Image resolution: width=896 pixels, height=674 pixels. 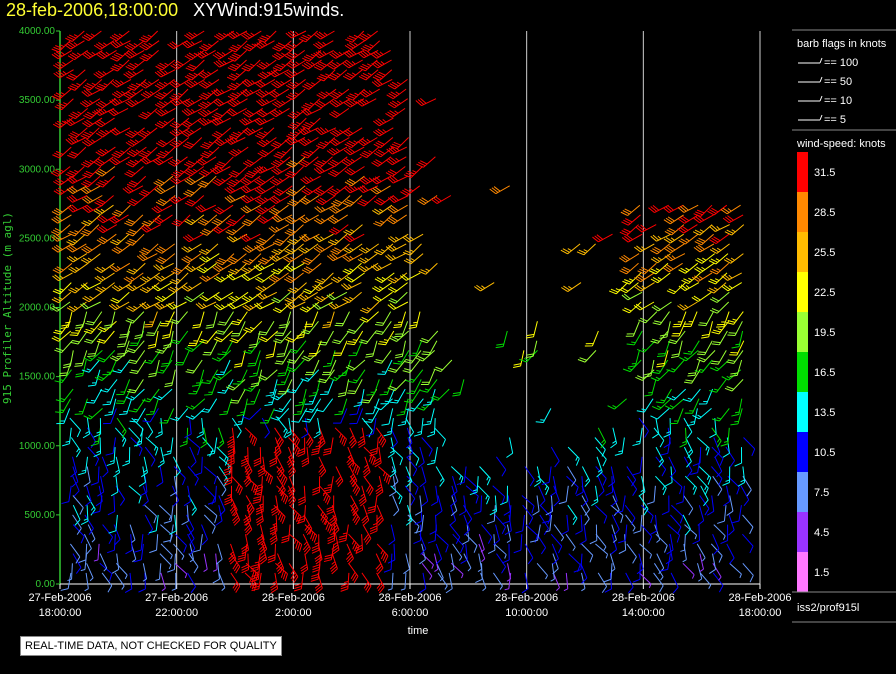 I want to click on x-tick-date: 27-Feb-2006, so click(x=60, y=598).